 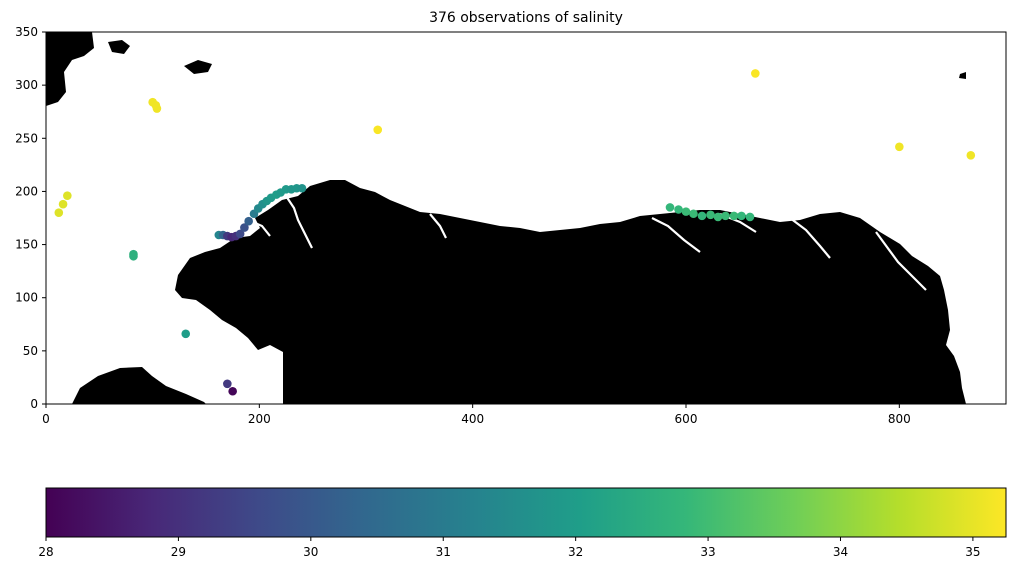 What do you see at coordinates (259, 419) in the screenshot?
I see `x-tick-label-200: 200` at bounding box center [259, 419].